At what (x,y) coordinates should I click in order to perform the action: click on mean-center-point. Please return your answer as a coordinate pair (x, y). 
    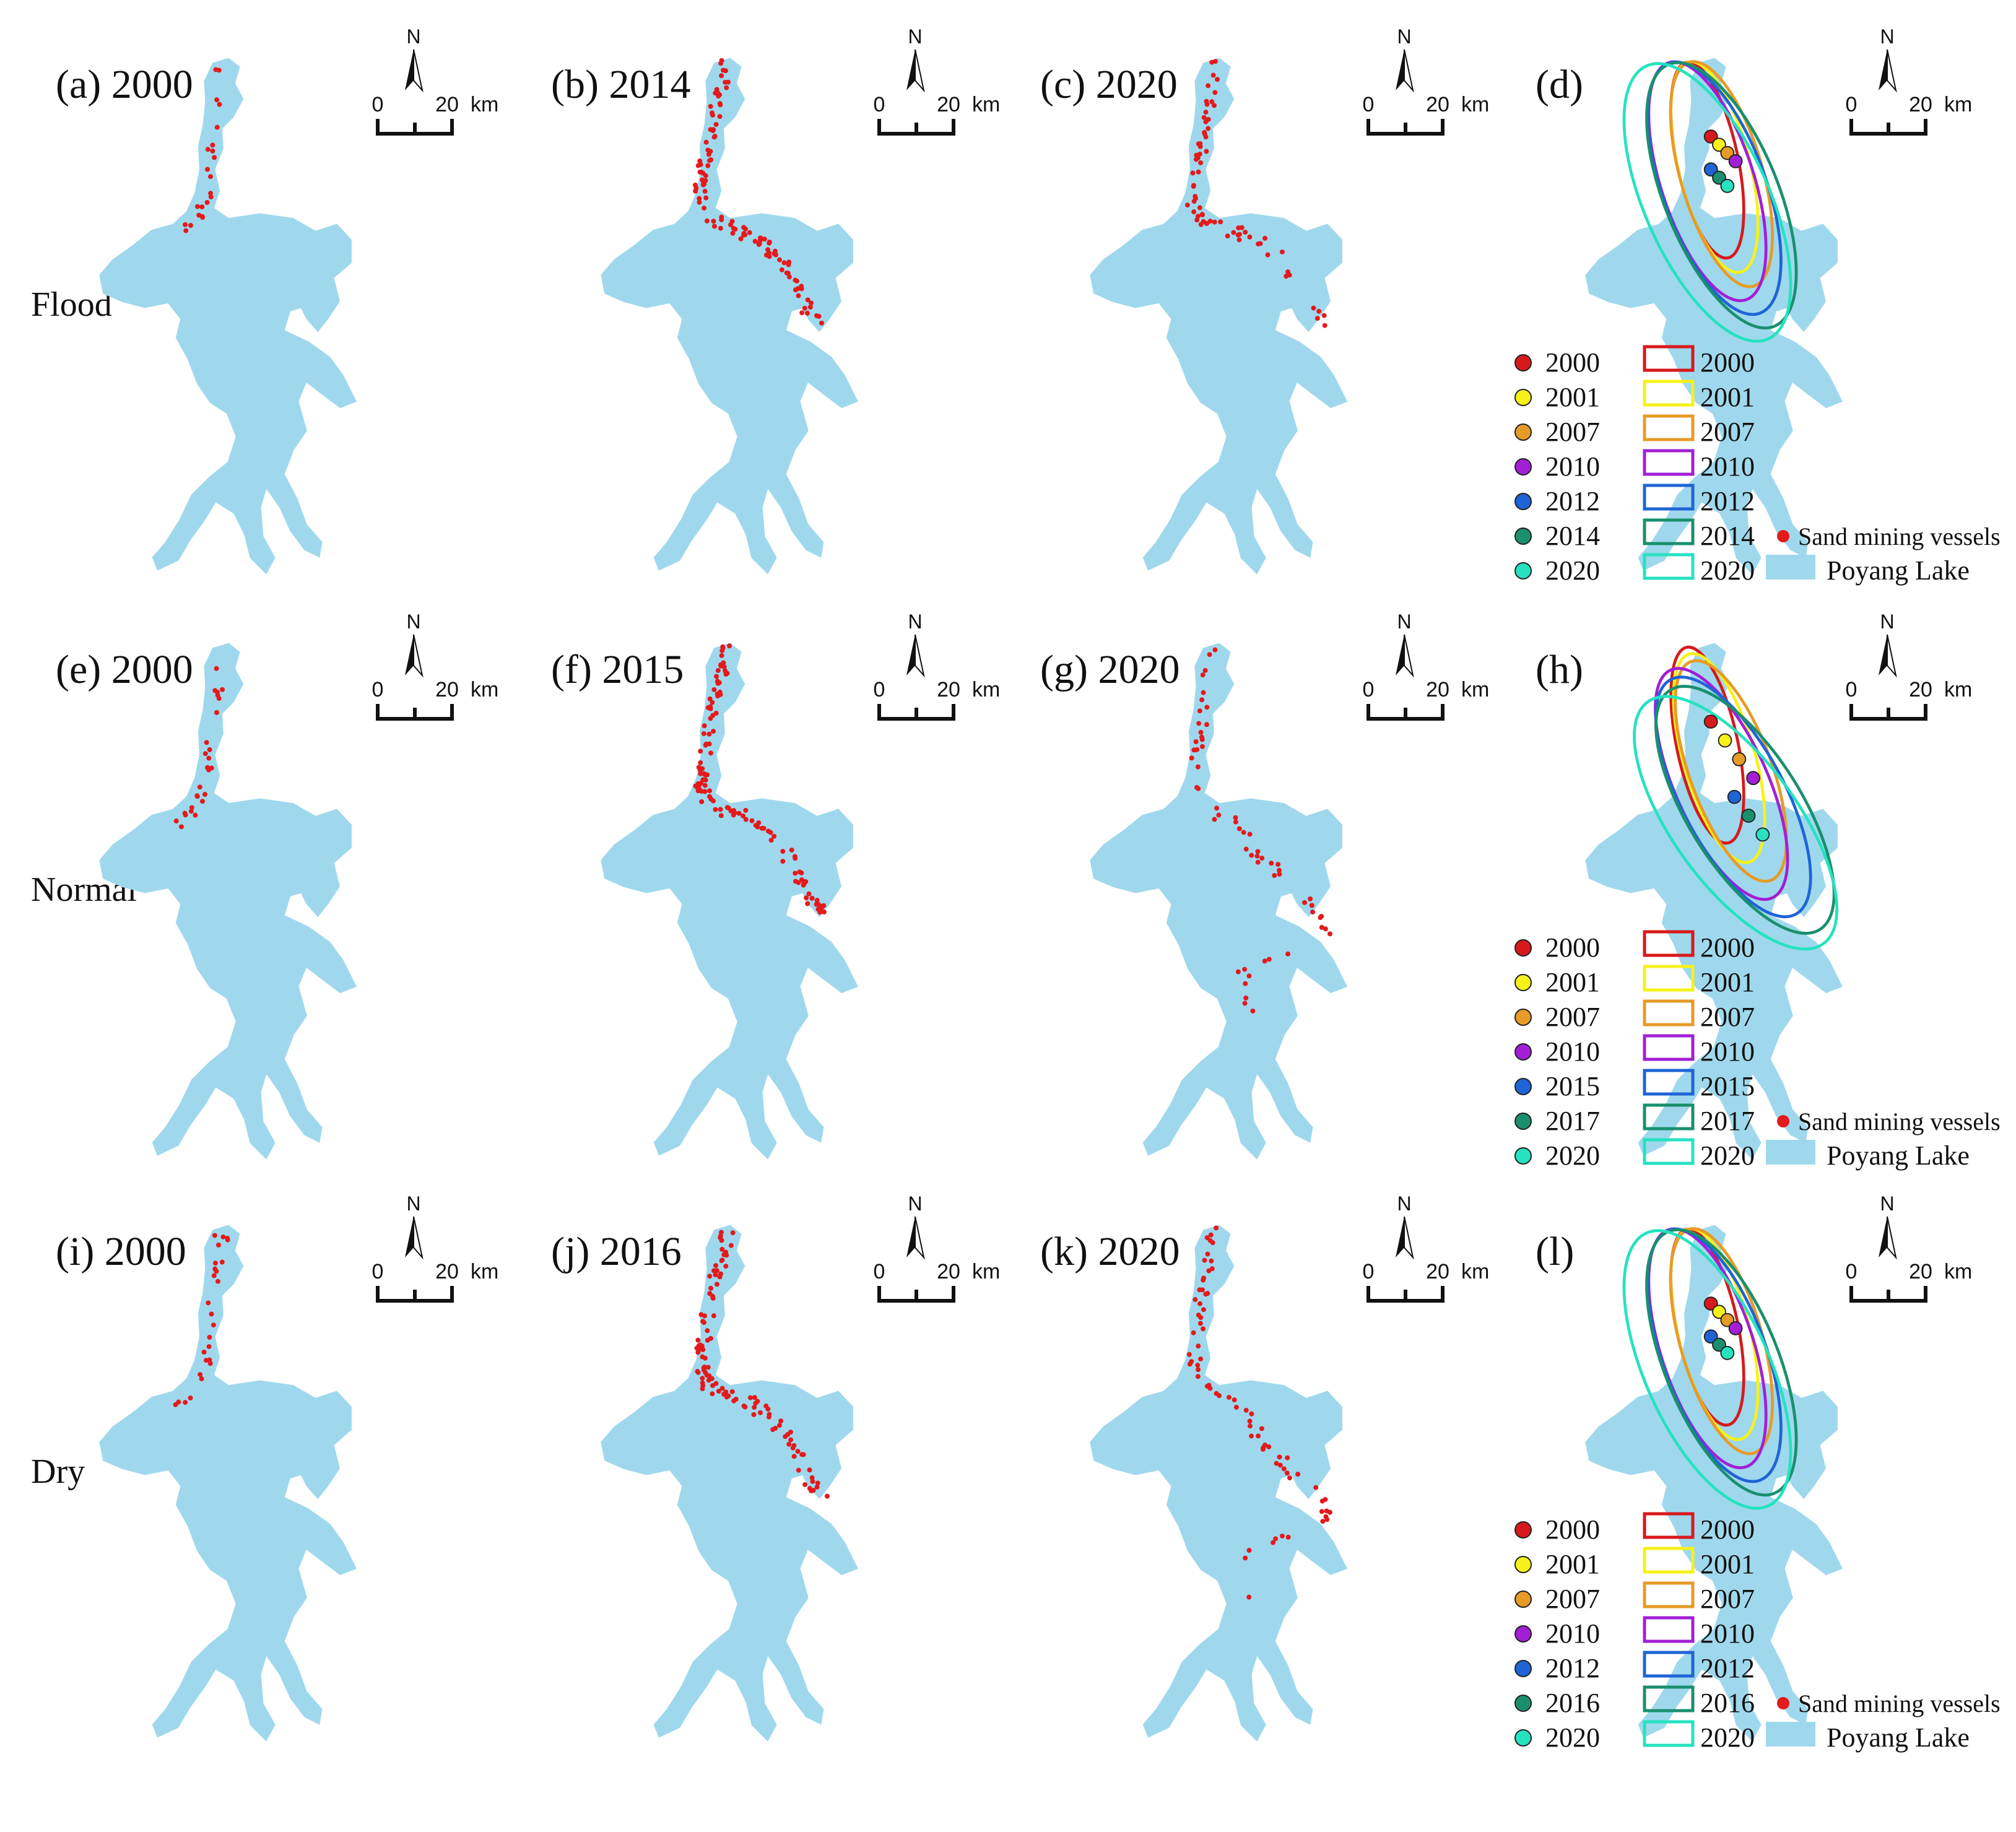
    Looking at the image, I should click on (1728, 186).